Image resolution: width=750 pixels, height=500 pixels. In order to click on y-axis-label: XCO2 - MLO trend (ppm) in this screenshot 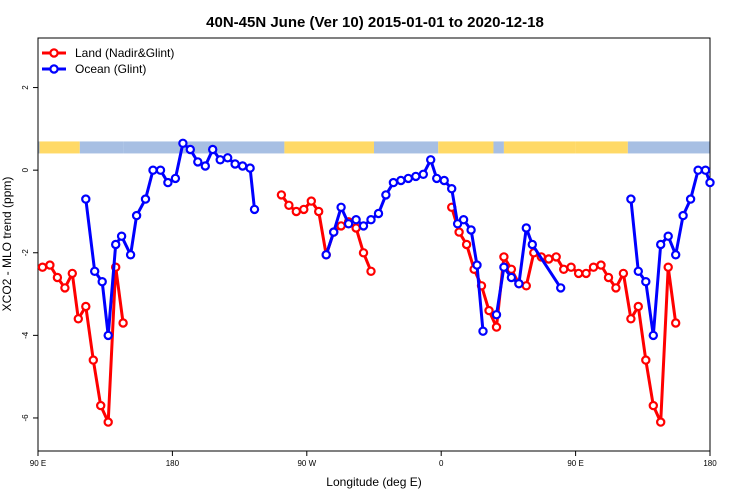, I will do `click(7, 244)`.